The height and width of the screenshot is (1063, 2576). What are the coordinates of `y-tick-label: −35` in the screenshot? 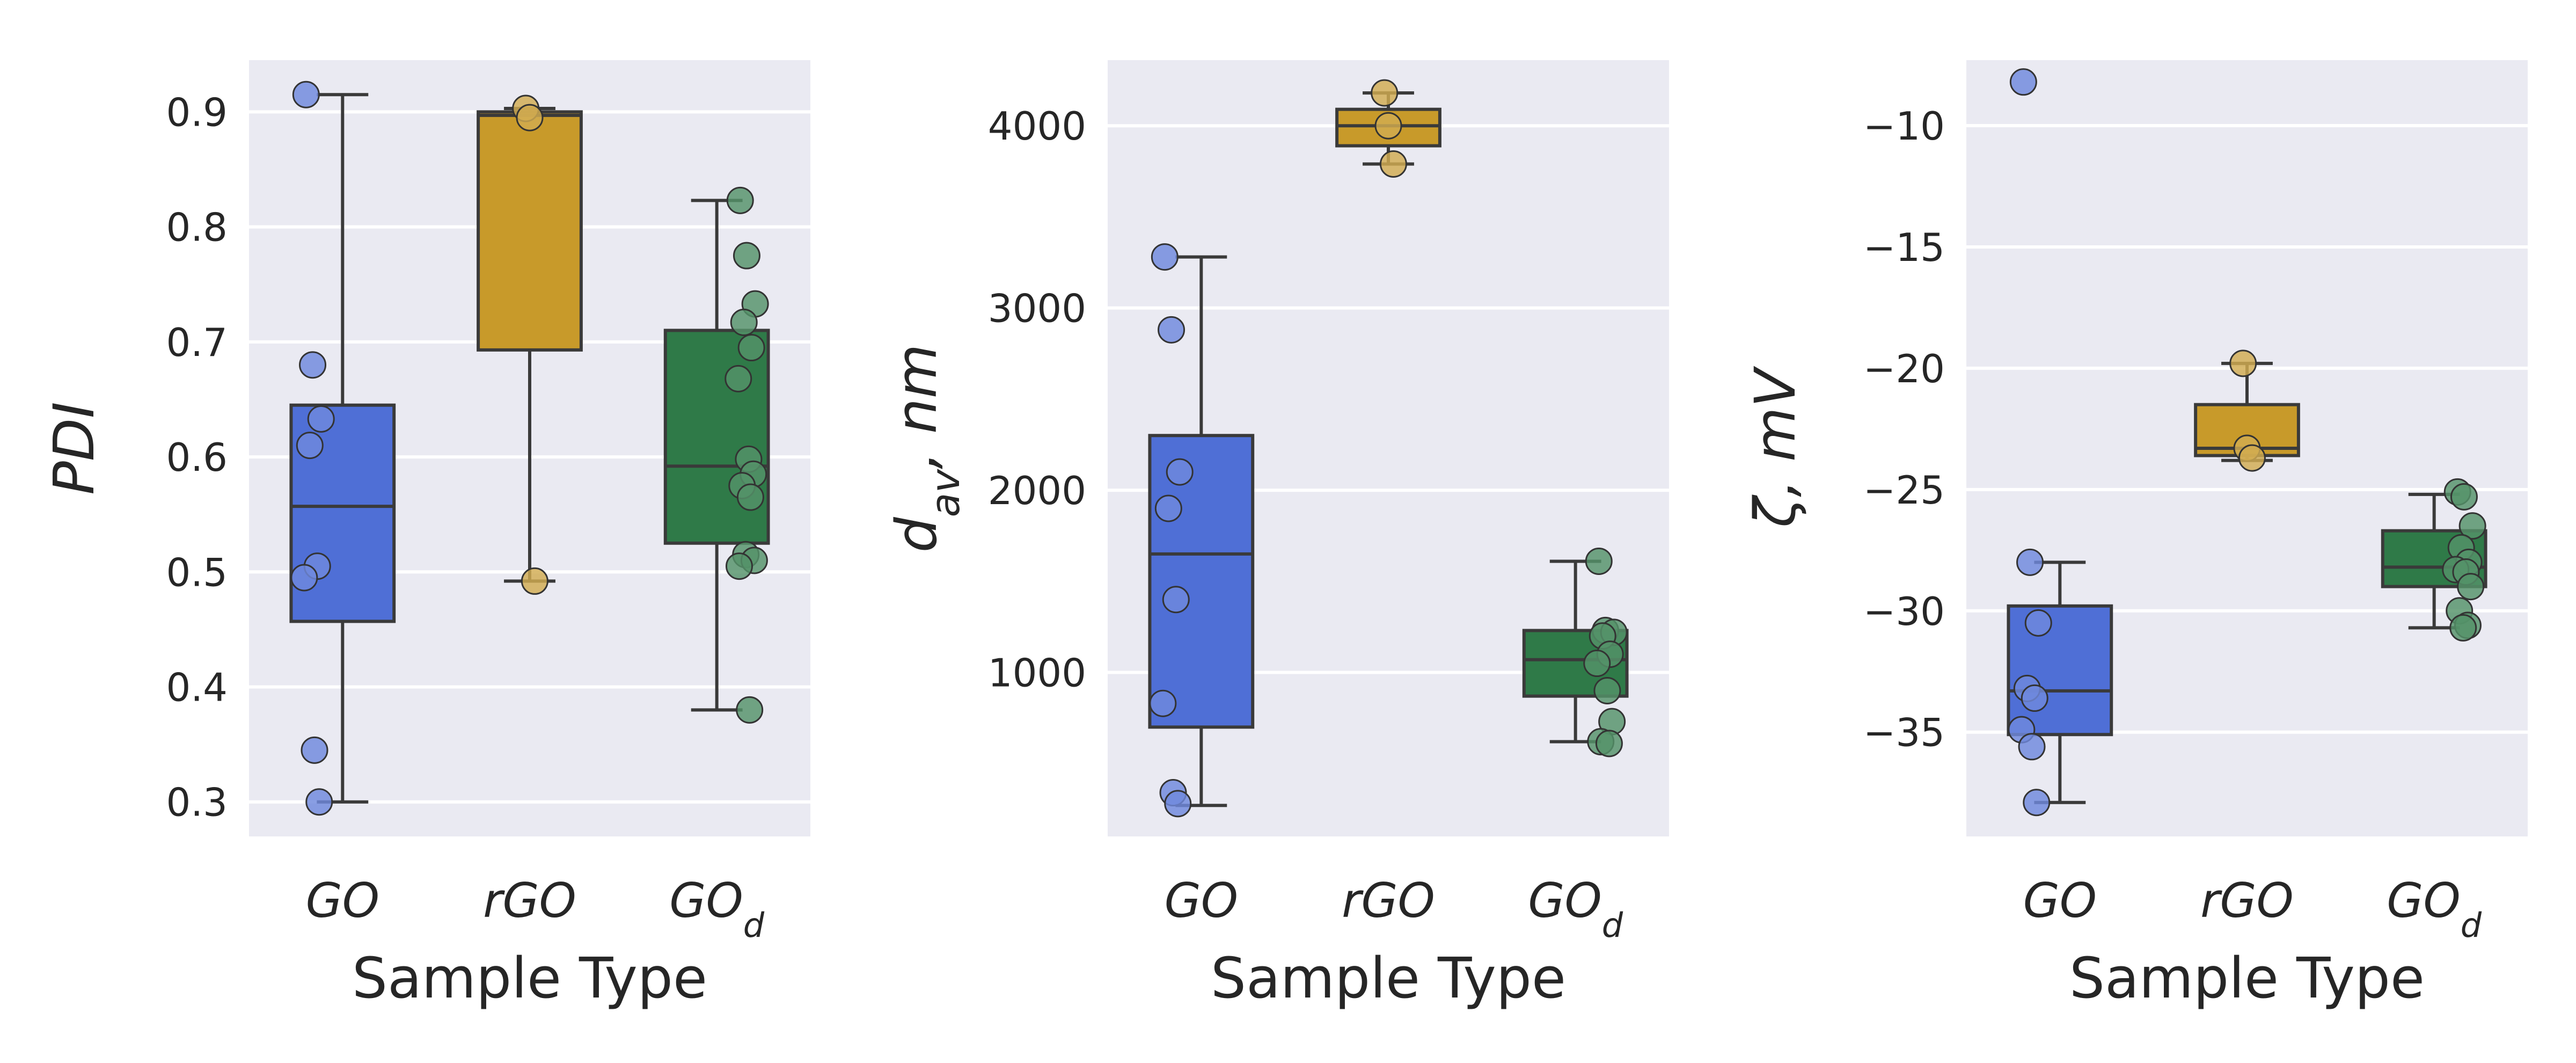 It's located at (1904, 732).